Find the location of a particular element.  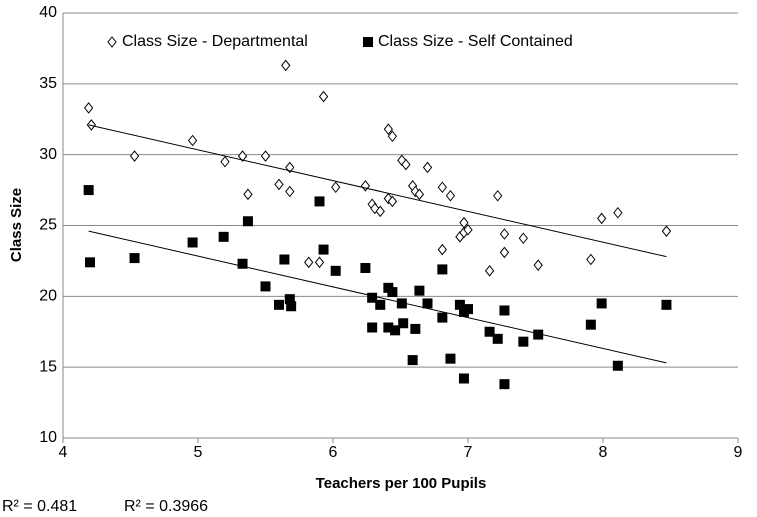

y-tick-label: 20 is located at coordinates (48, 296).